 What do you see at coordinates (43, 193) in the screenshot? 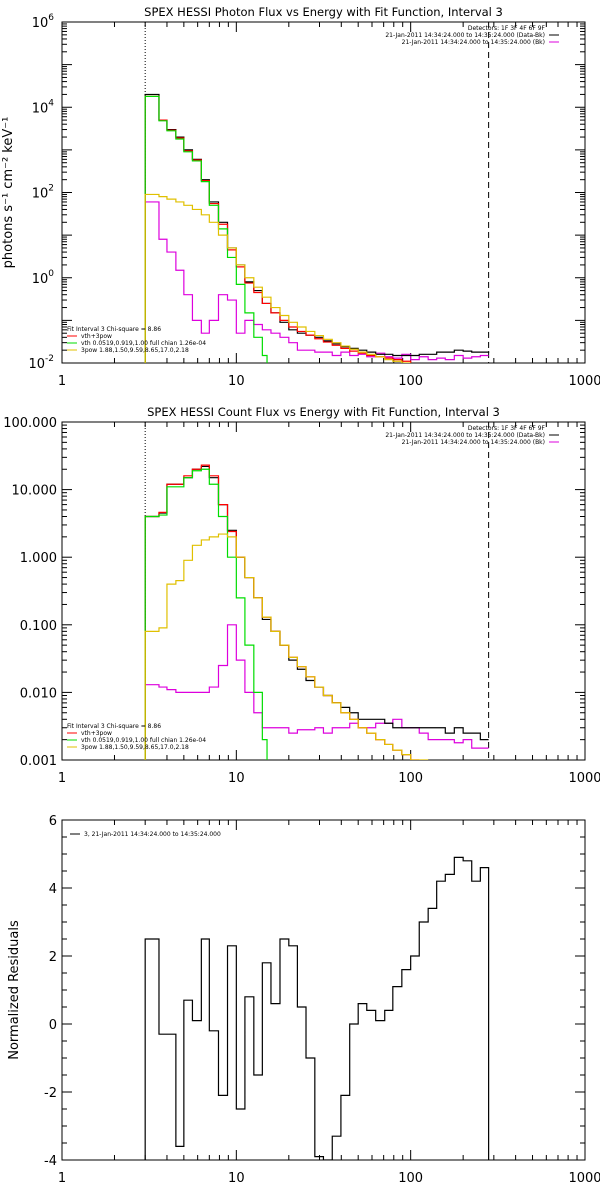
I see `y-tick-label: 10²` at bounding box center [43, 193].